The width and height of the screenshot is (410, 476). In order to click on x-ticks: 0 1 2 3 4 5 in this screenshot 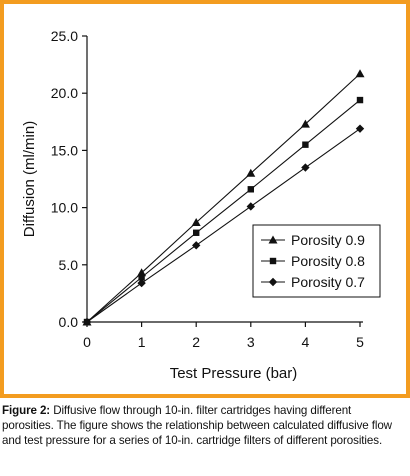, I will do `click(223, 336)`.